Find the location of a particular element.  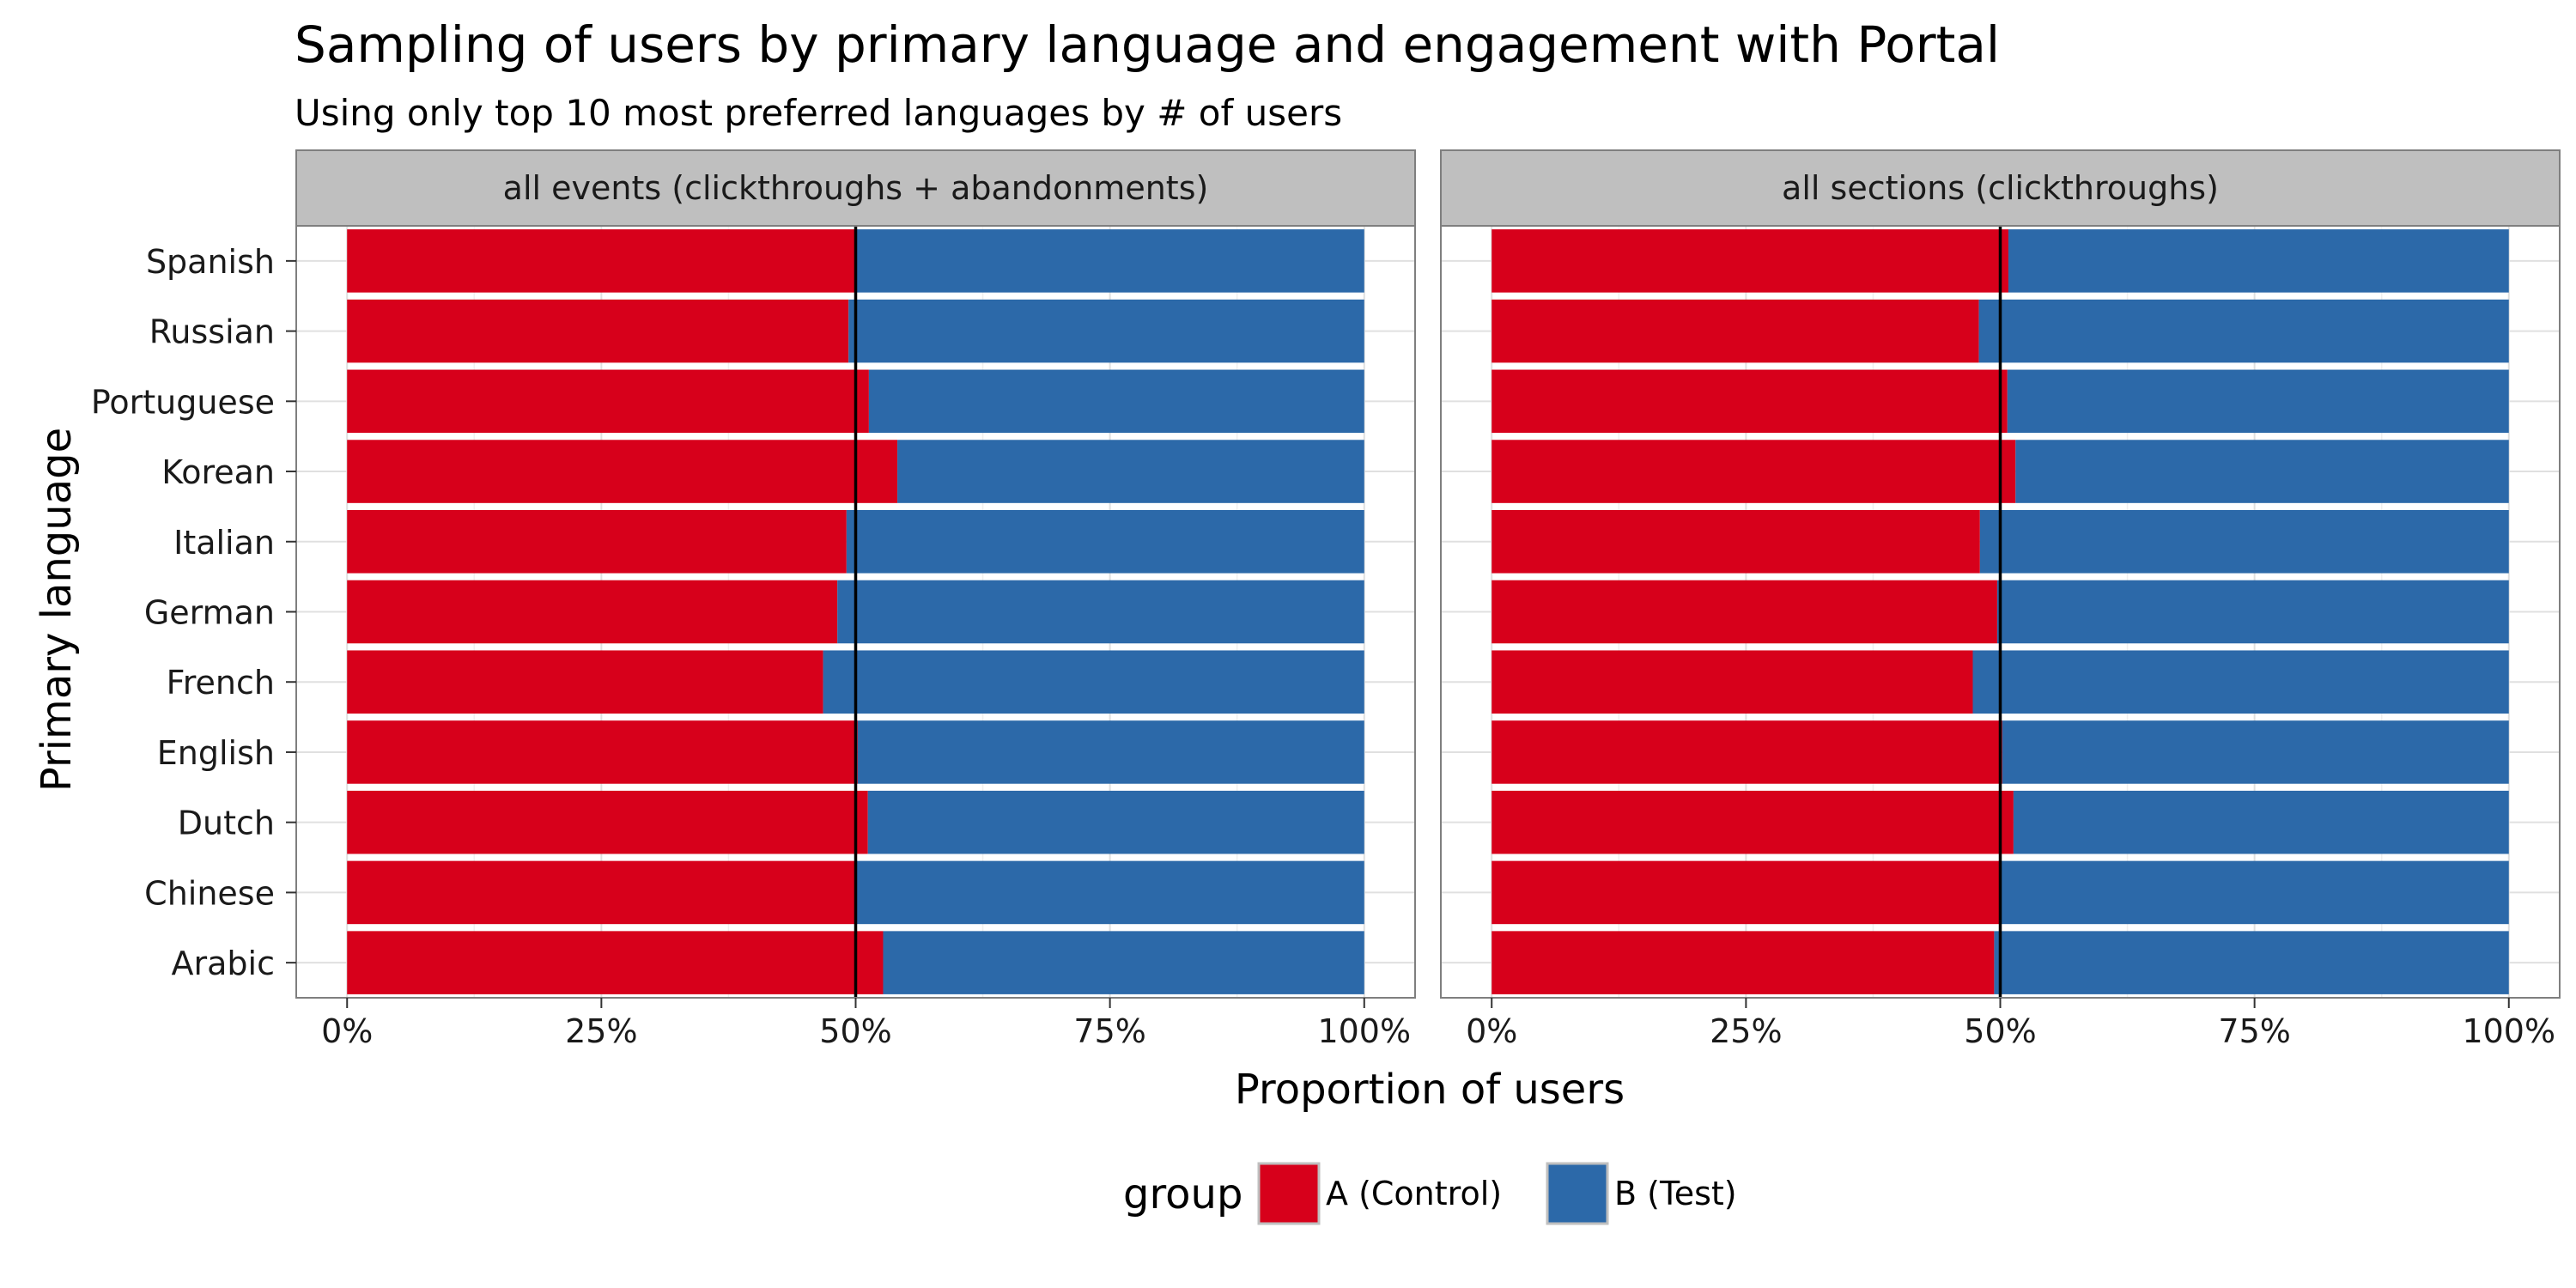

y-tick-label-arabic: Arabic is located at coordinates (223, 963).